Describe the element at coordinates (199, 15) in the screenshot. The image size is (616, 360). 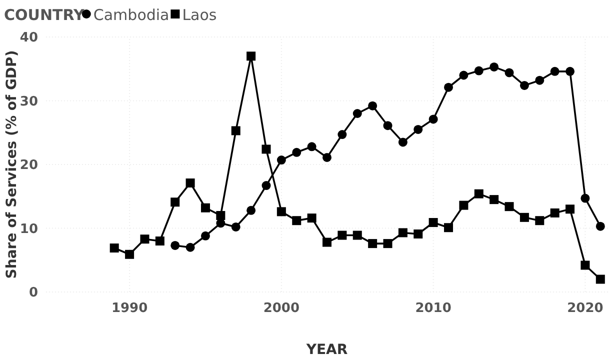
I see `legend-label: Laos` at that location.